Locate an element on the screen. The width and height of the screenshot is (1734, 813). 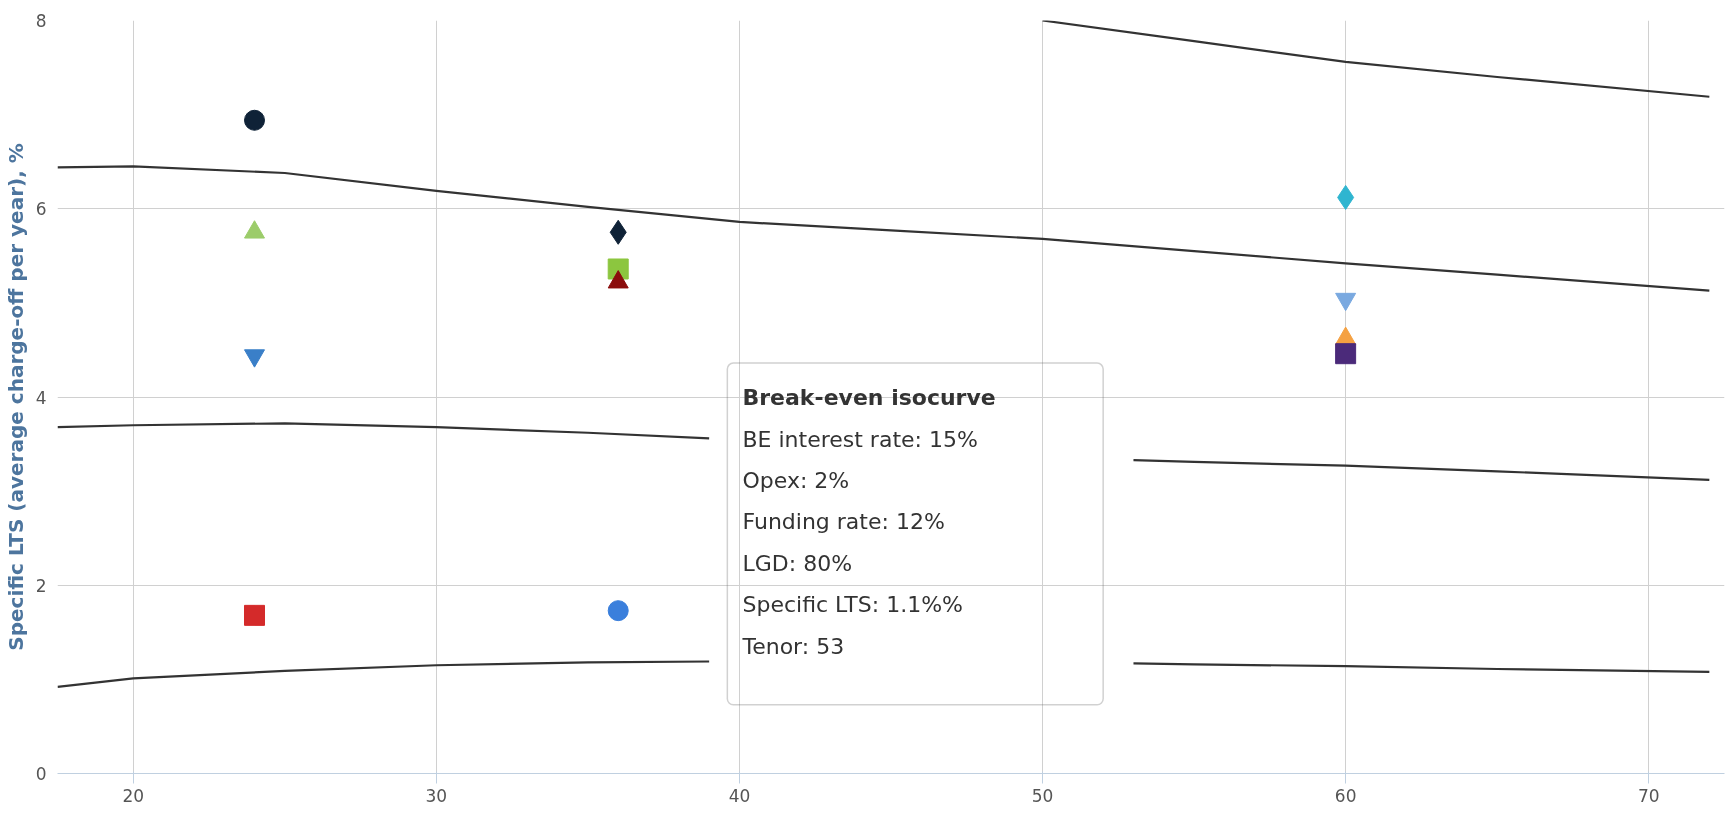
annotation: Opex: 2% is located at coordinates (796, 481).